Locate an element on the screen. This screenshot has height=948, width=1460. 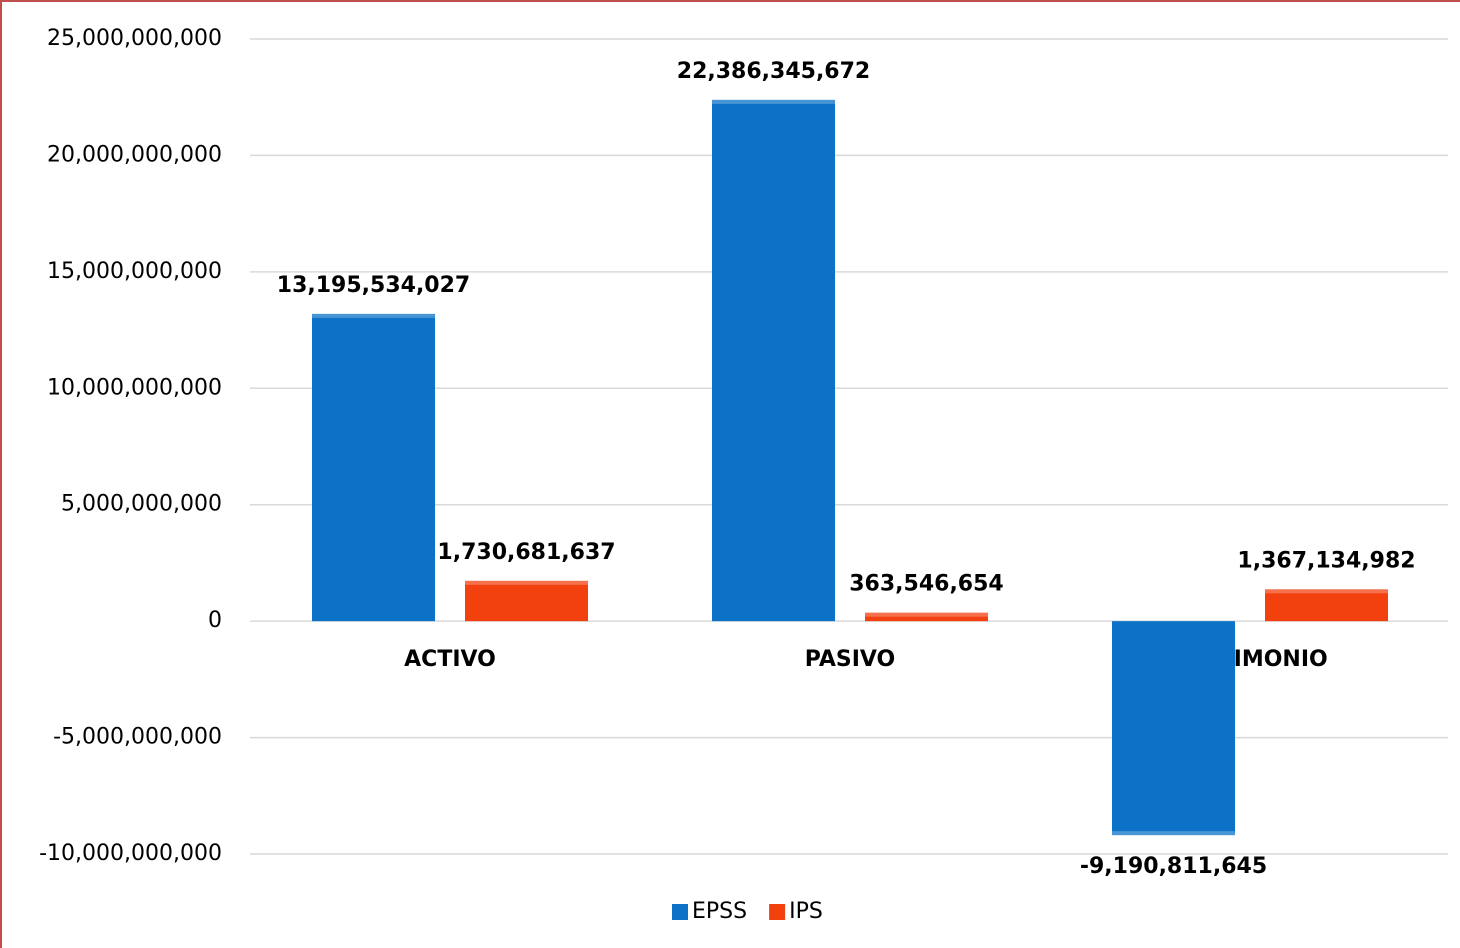
legend-label: IPS is located at coordinates (806, 911).